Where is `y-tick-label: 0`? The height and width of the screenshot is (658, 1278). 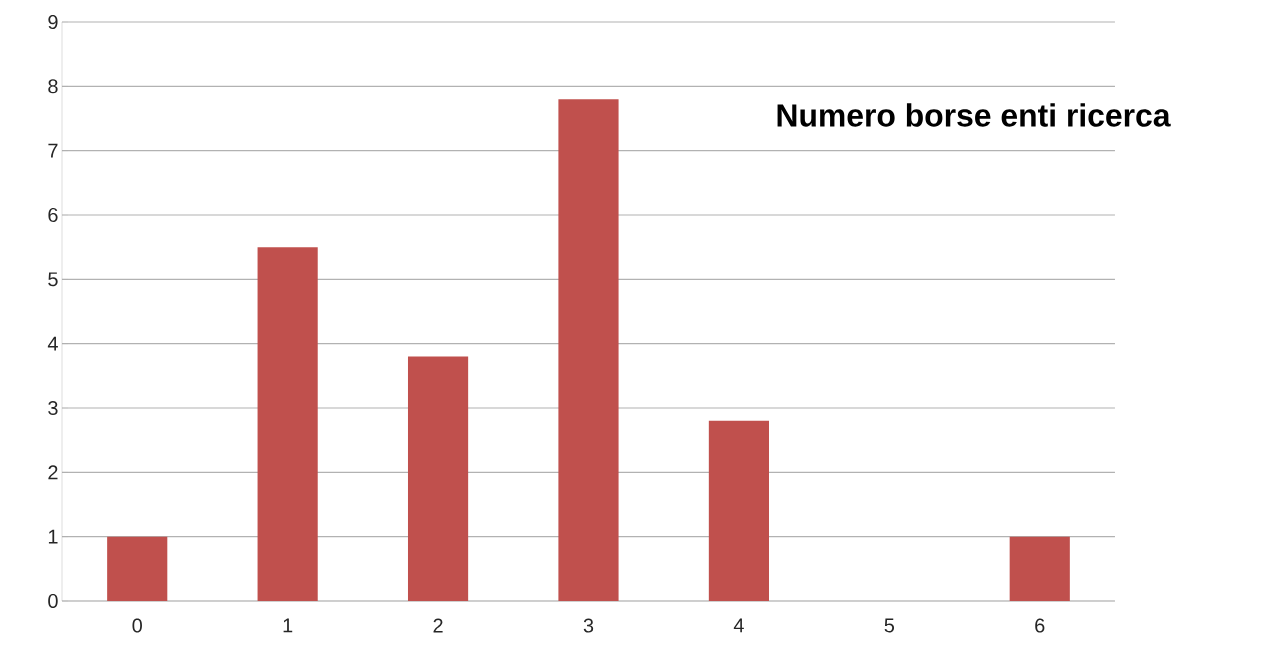 y-tick-label: 0 is located at coordinates (53, 601).